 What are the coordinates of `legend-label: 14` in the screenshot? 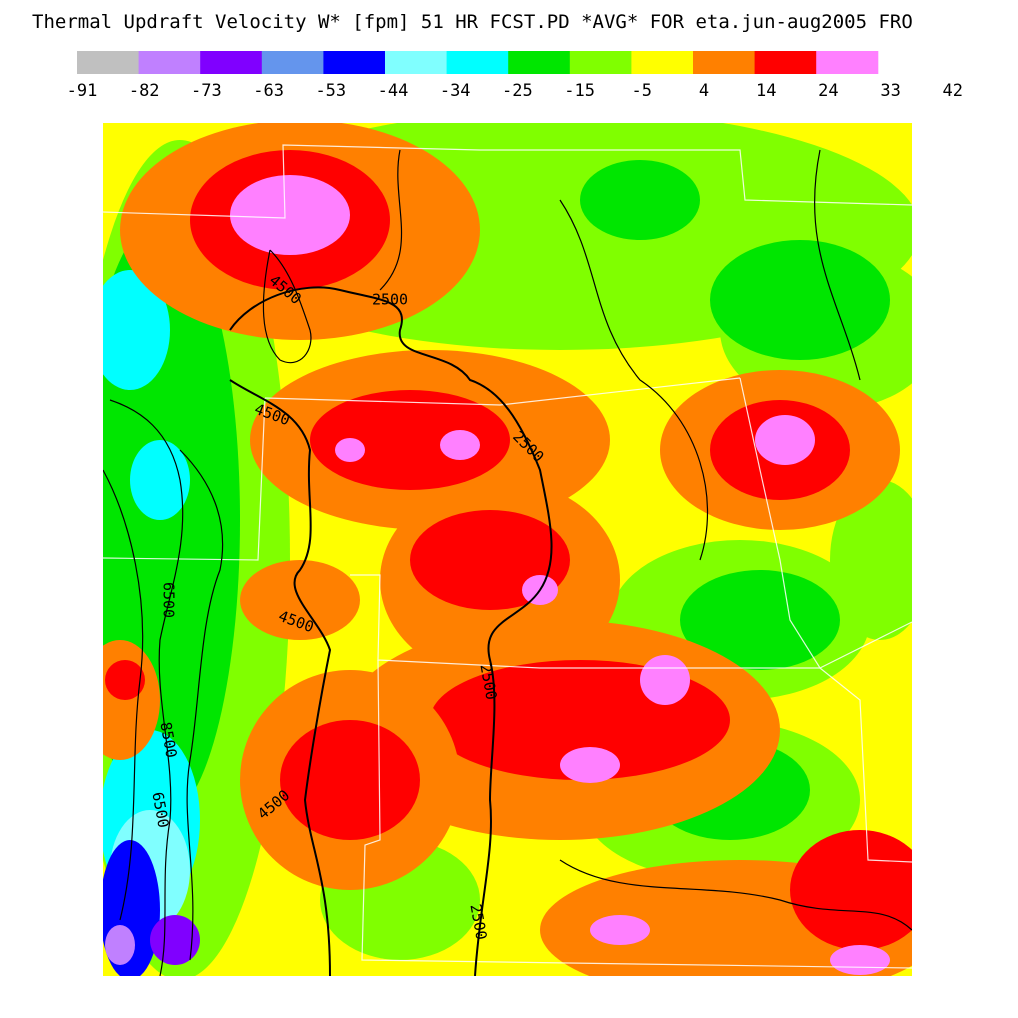 It's located at (766, 91).